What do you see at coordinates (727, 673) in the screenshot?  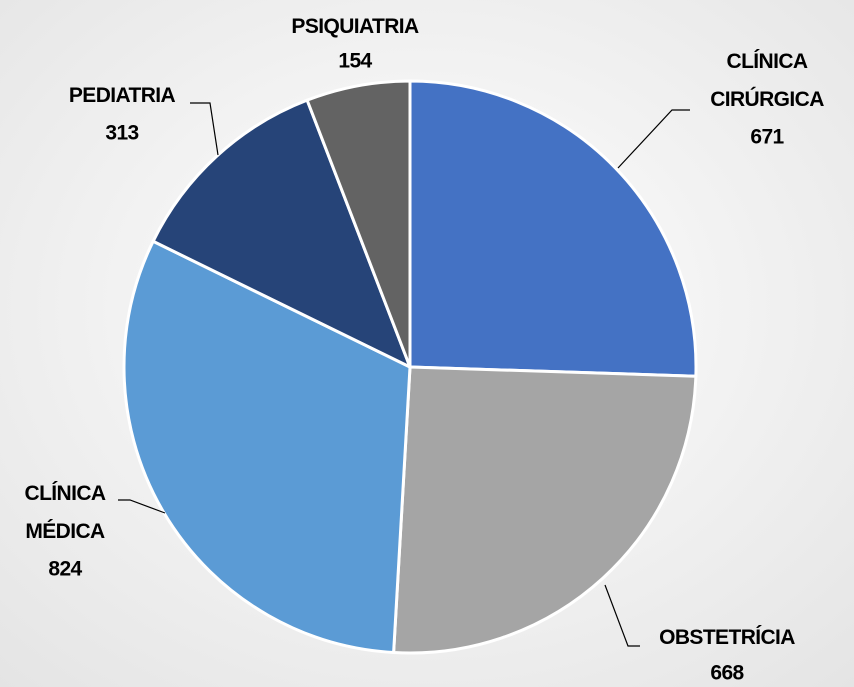 I see `value-label: 668` at bounding box center [727, 673].